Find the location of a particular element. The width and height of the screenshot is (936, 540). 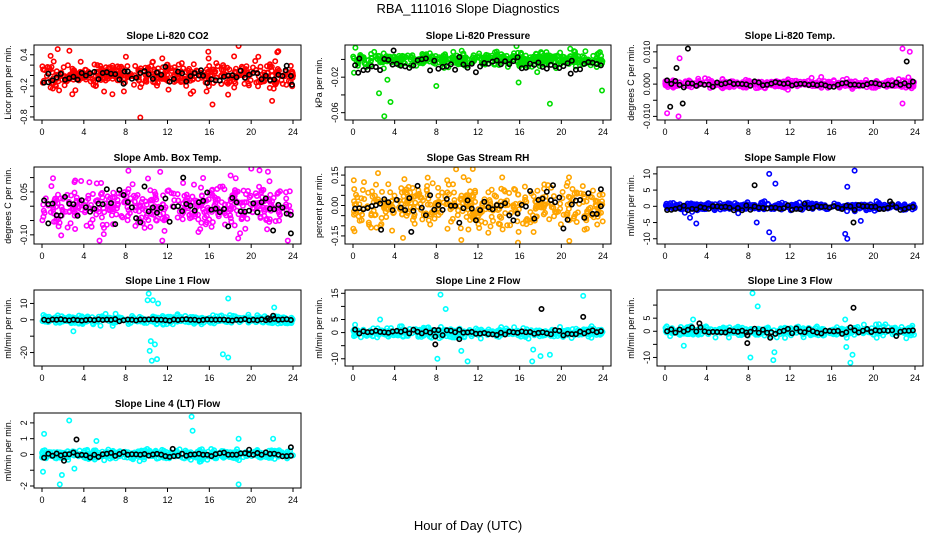

y-tick-label: -0.2 is located at coordinates (24, 86).